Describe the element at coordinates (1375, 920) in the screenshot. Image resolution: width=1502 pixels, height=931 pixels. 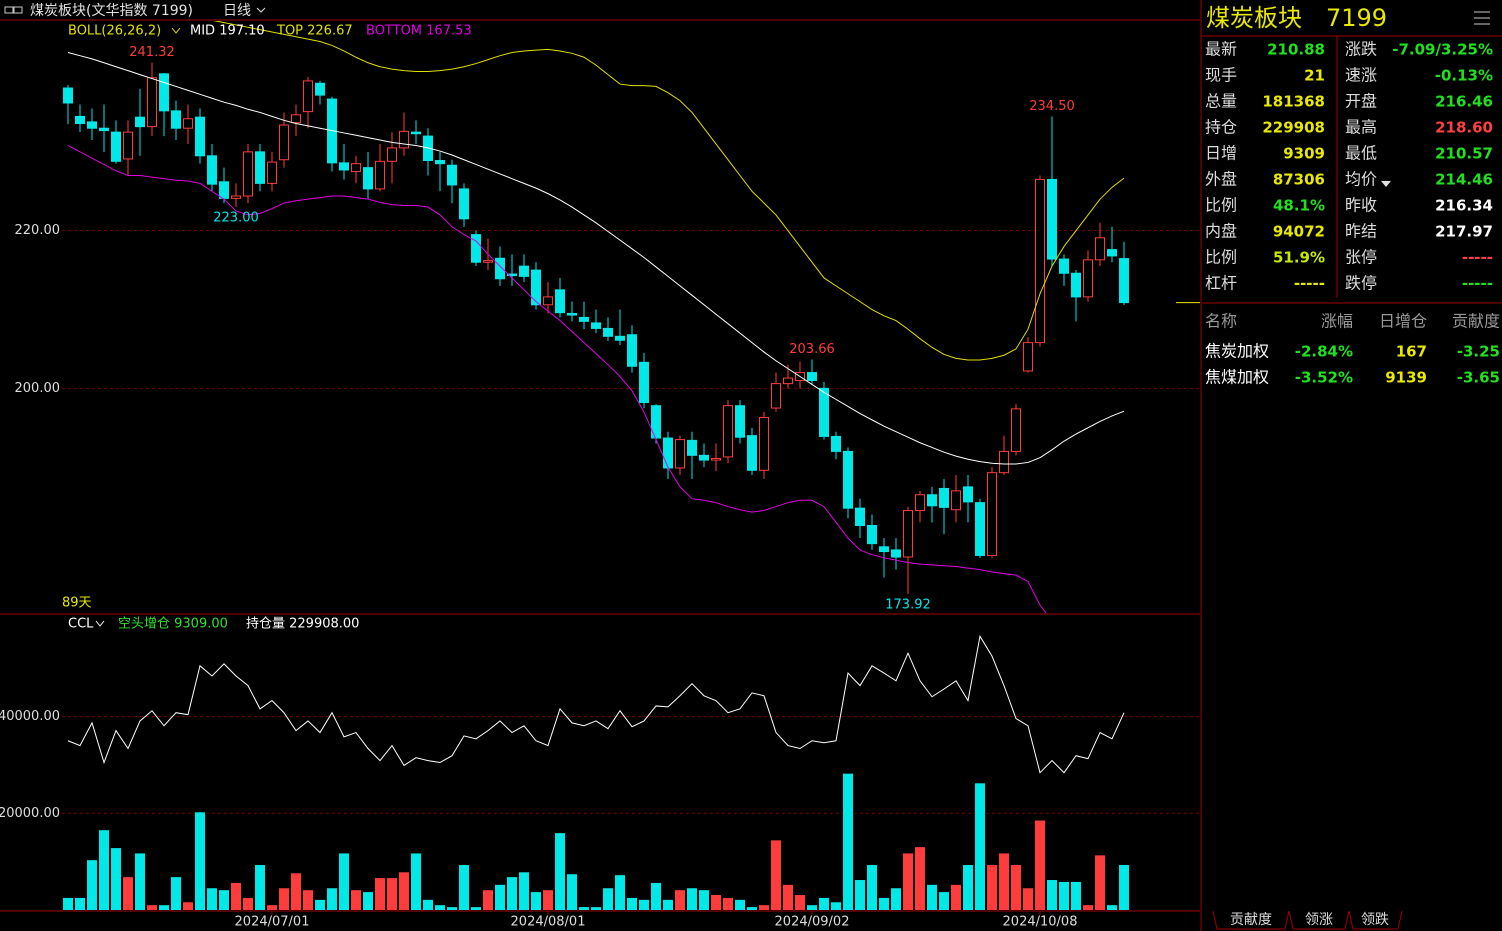
I see `tab: 领跌` at that location.